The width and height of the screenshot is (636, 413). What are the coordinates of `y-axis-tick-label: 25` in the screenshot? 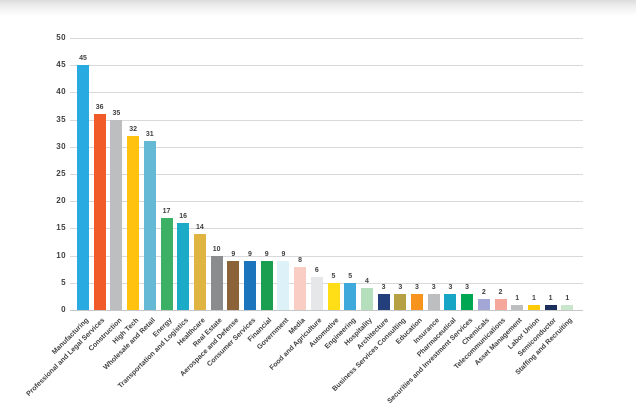 It's located at (61, 173).